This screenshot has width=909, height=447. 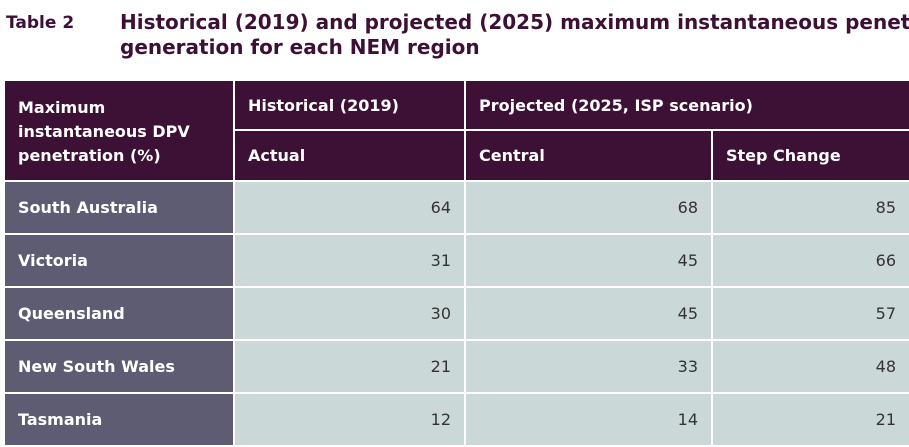 I want to click on region-cell: Victoria, so click(x=120, y=261).